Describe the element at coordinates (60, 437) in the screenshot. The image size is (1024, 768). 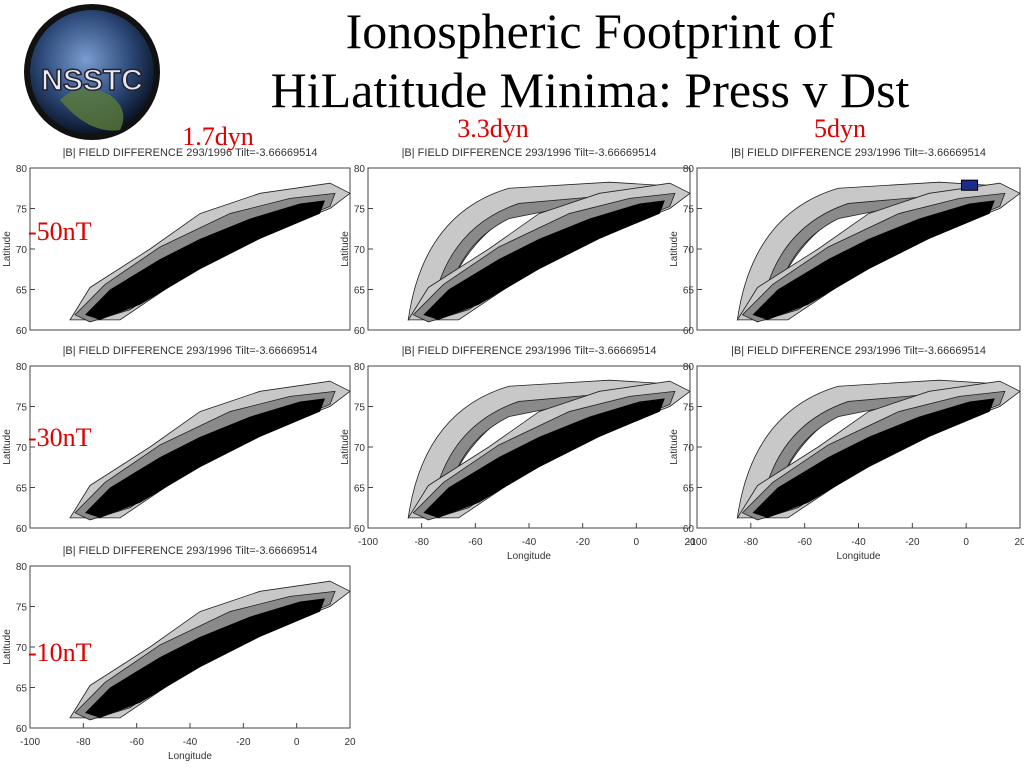
I see `row-label: -30nT` at that location.